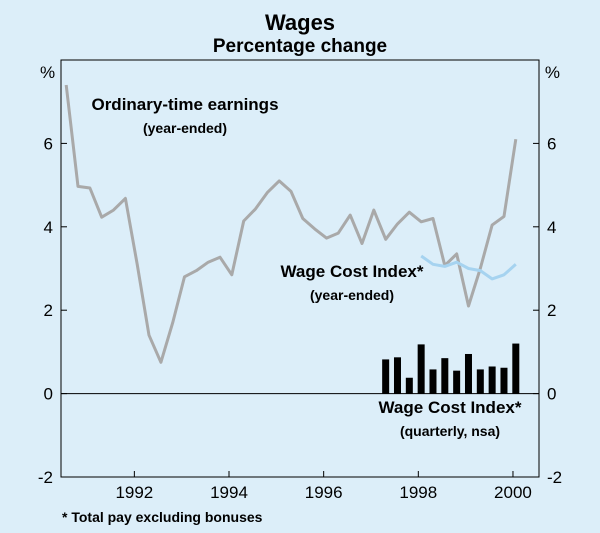 The height and width of the screenshot is (533, 600). What do you see at coordinates (162, 517) in the screenshot?
I see `footnote: * Total pay excluding bonuses` at bounding box center [162, 517].